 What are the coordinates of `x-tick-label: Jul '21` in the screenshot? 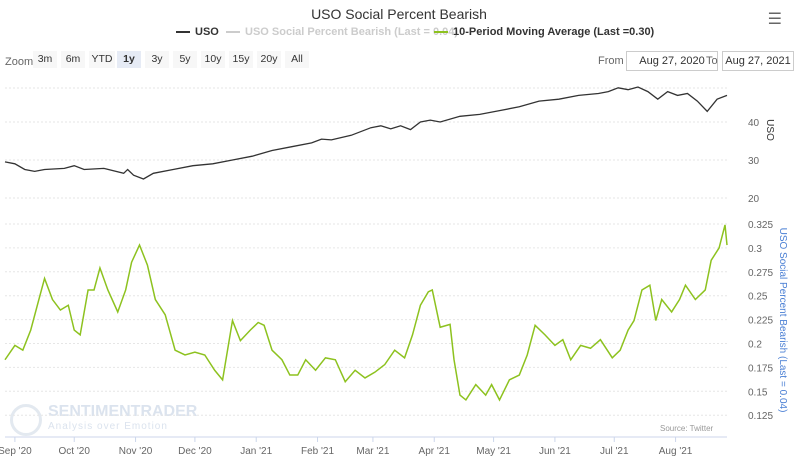 It's located at (614, 451).